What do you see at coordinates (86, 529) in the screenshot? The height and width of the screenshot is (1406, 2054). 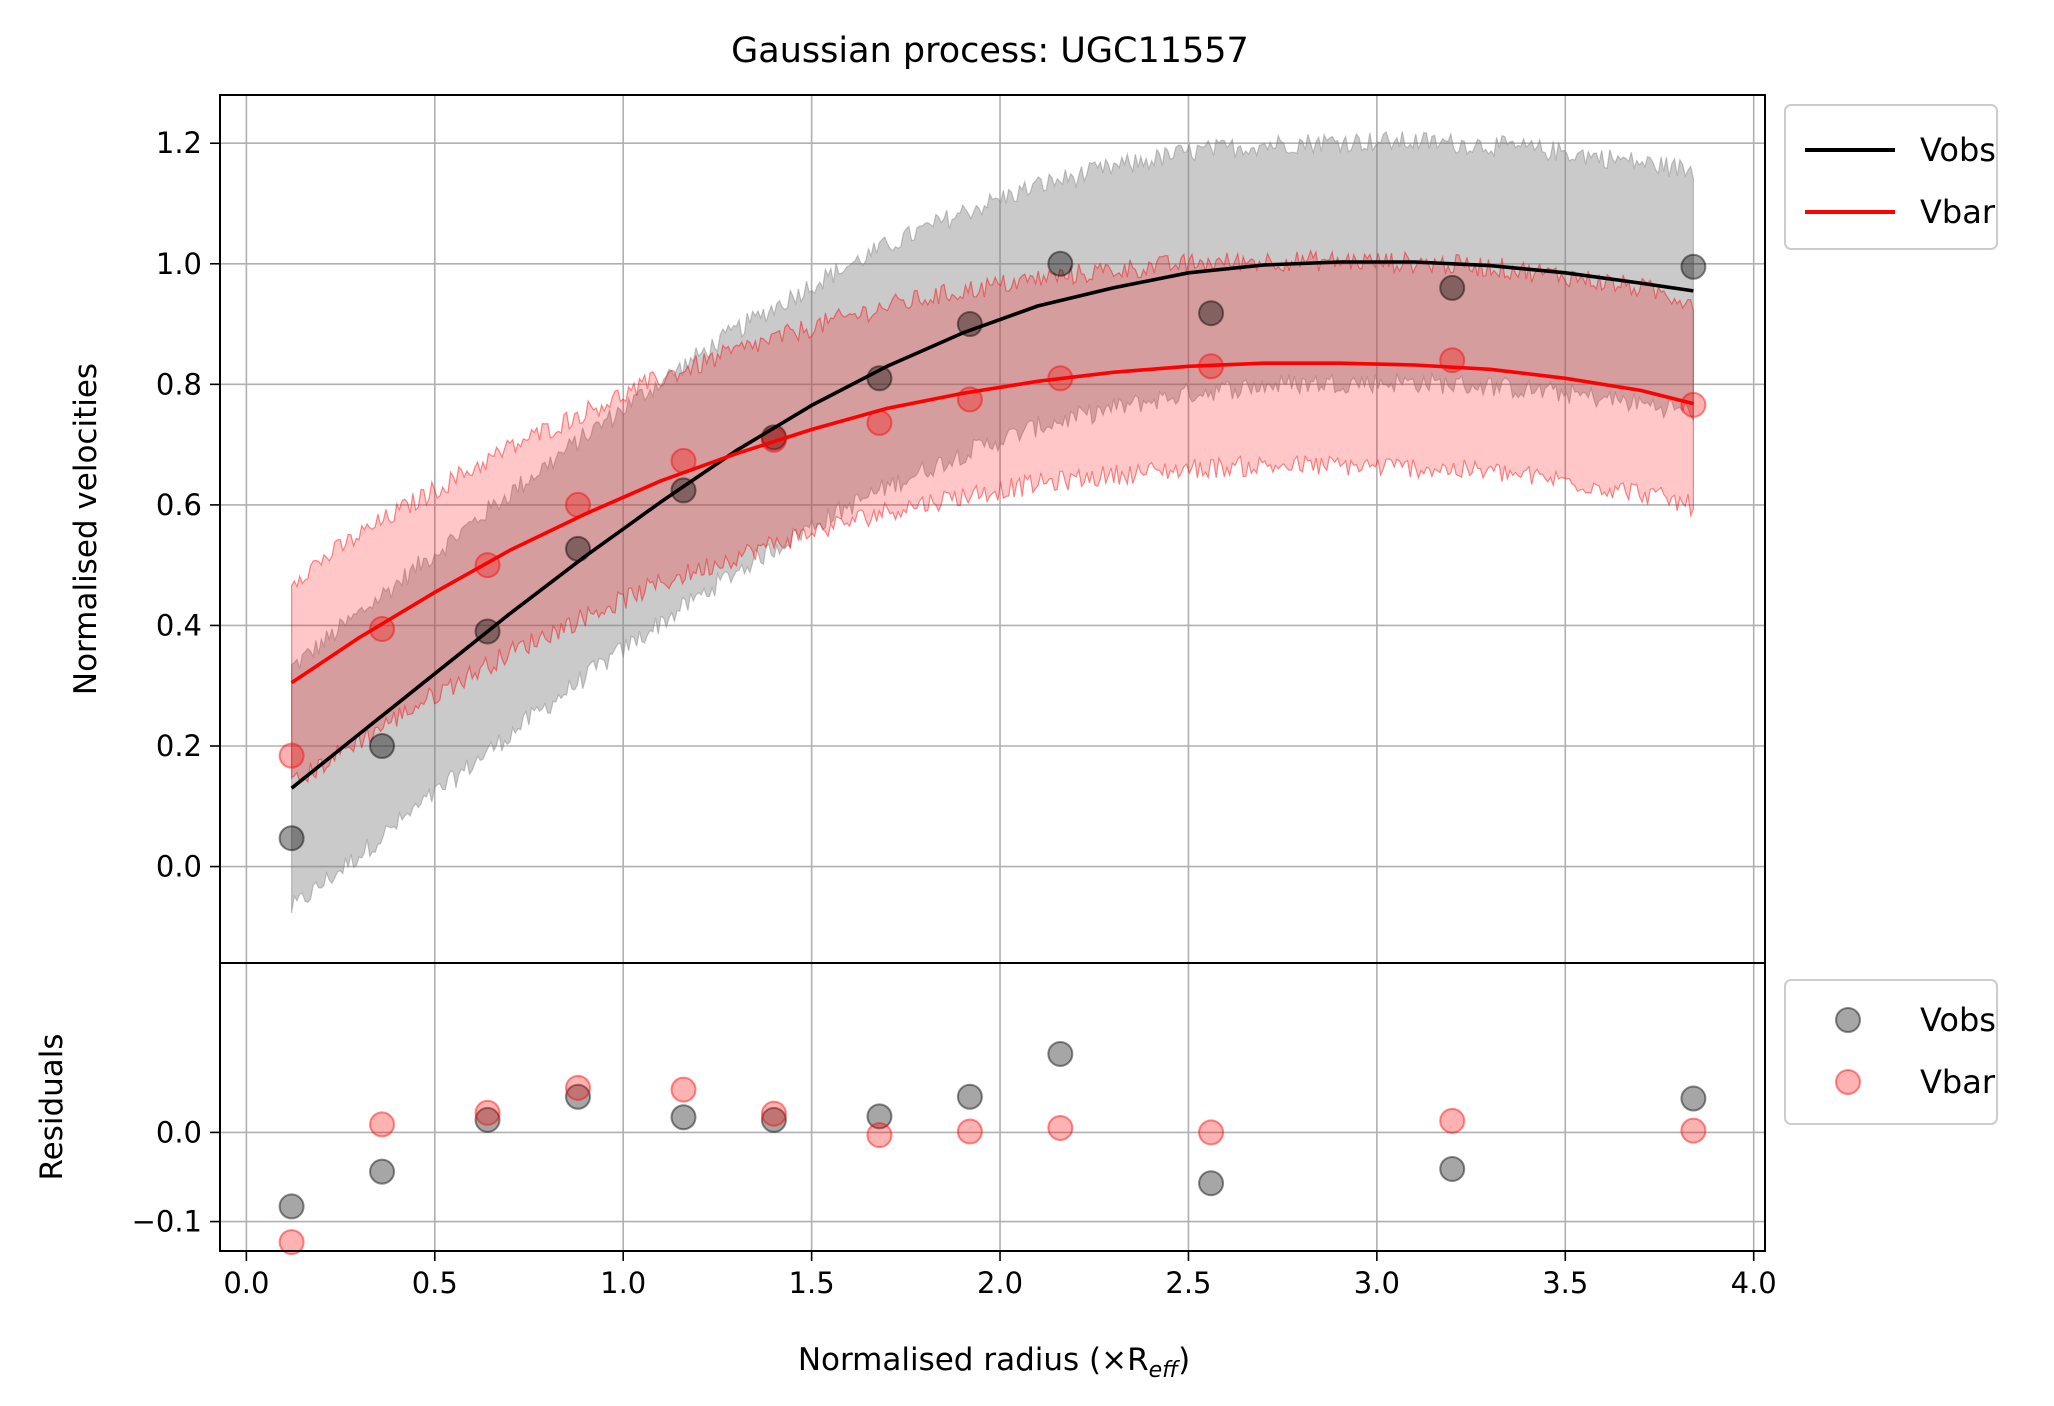 I see `main-y-axis-label: Normalised velocities` at bounding box center [86, 529].